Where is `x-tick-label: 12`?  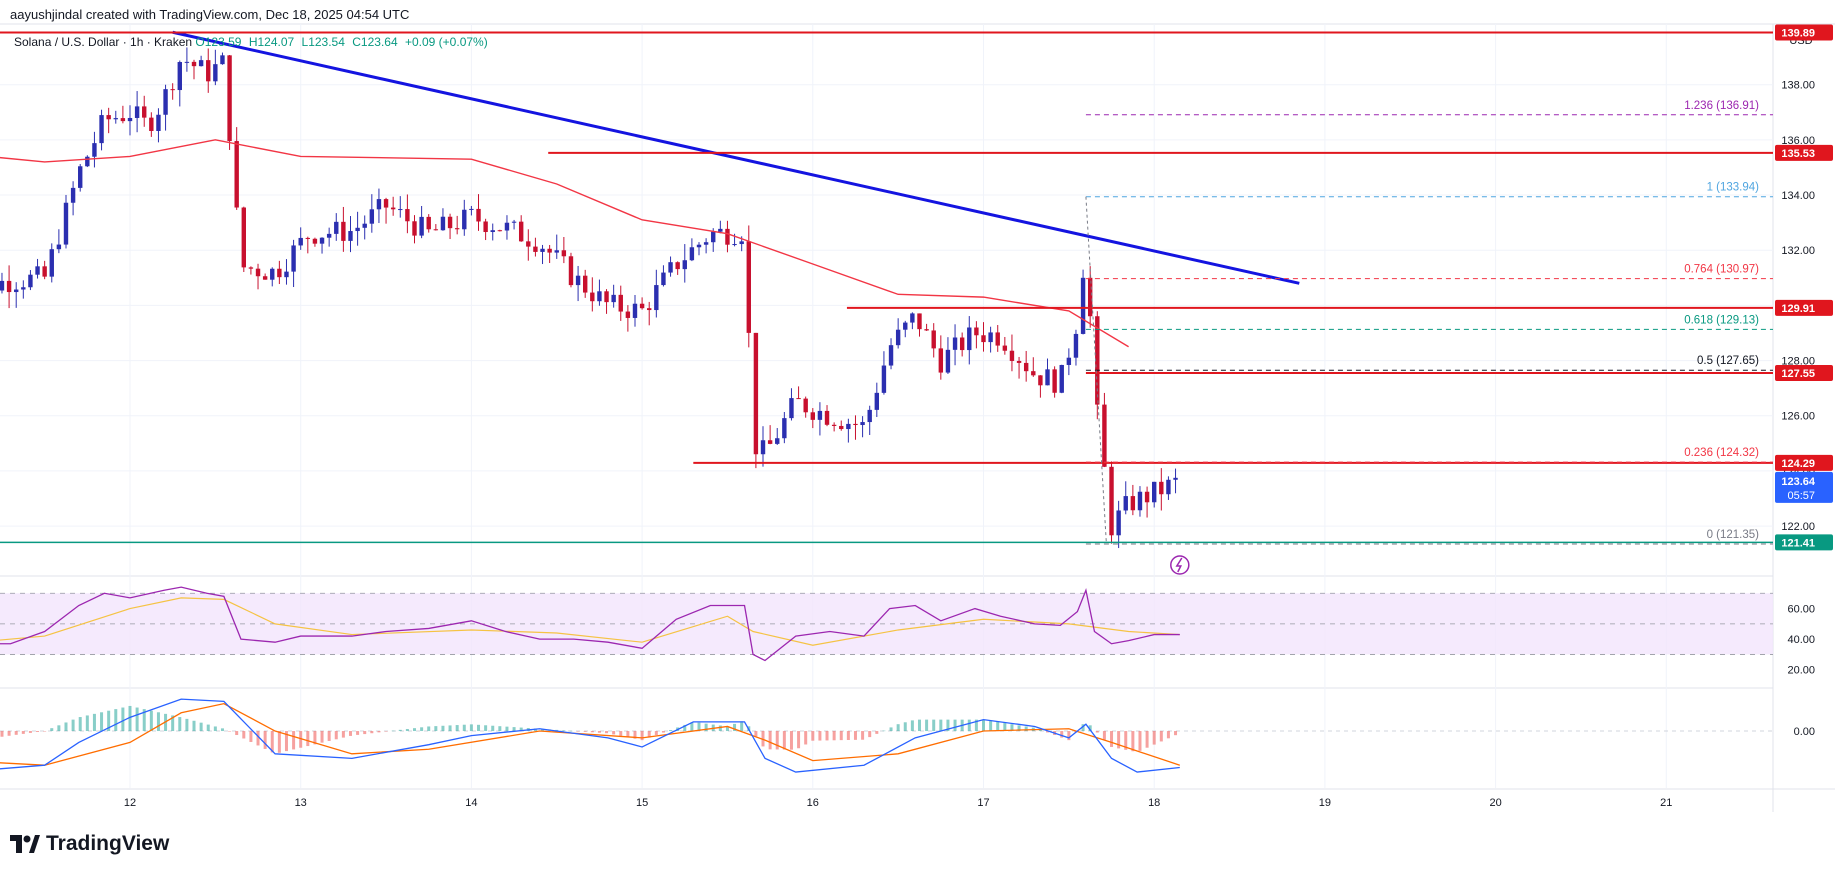
x-tick-label: 12 is located at coordinates (130, 803).